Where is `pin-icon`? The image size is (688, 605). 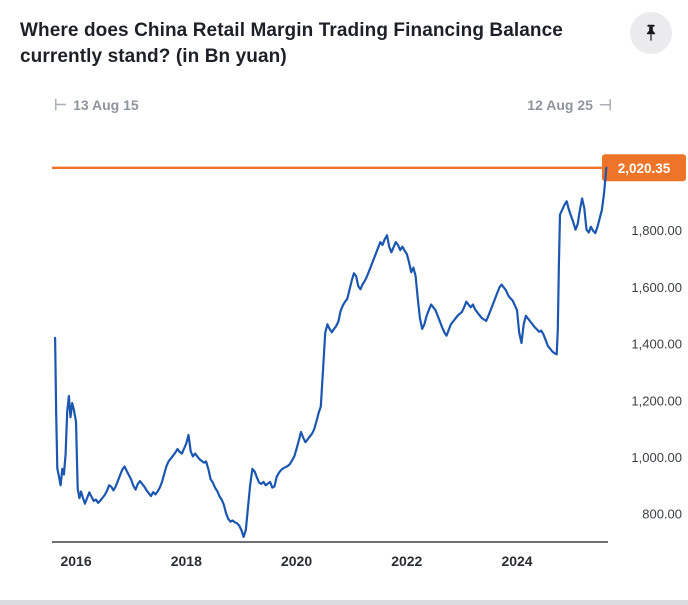
pin-icon is located at coordinates (651, 32).